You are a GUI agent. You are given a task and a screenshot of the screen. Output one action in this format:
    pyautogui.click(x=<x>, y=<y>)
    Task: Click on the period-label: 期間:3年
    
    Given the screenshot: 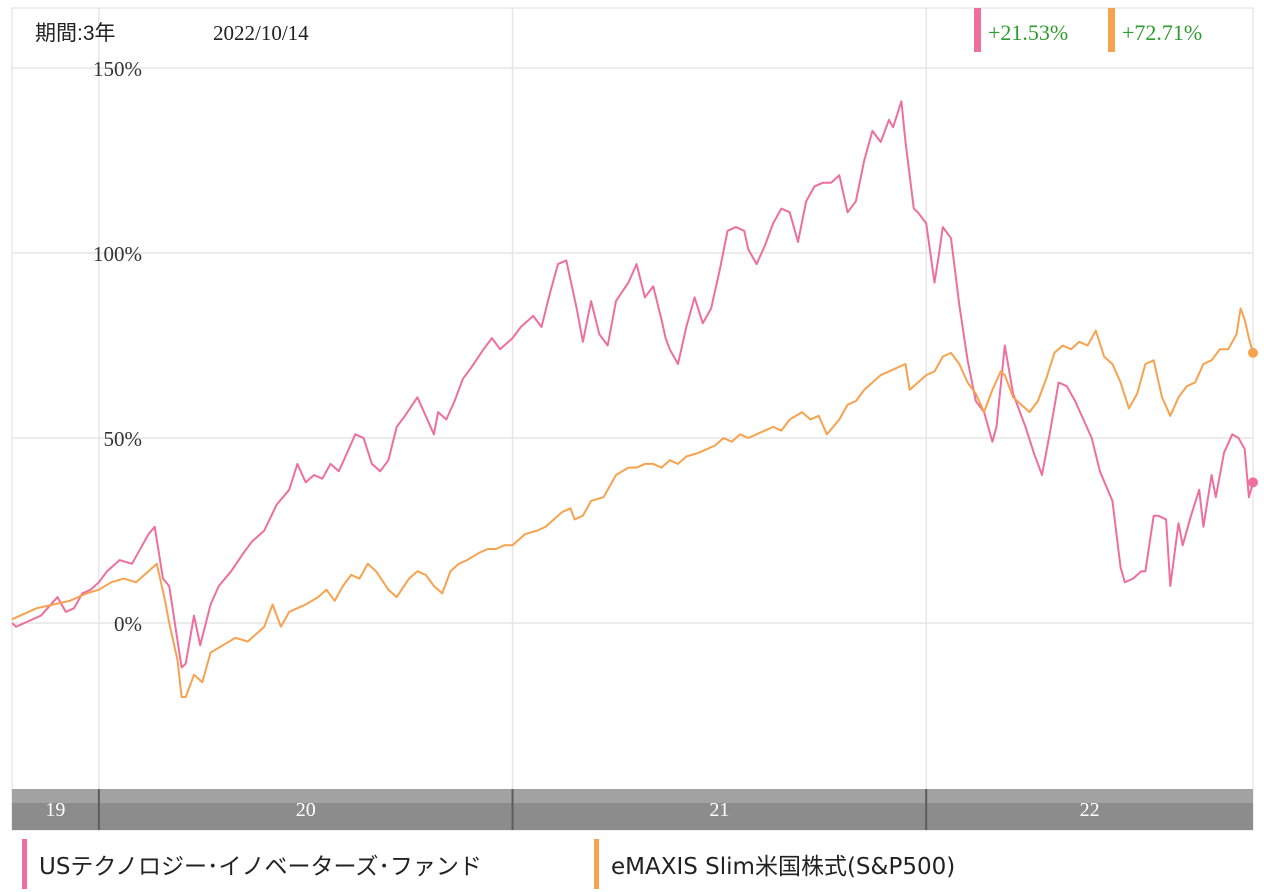 What is the action you would take?
    pyautogui.click(x=75, y=33)
    